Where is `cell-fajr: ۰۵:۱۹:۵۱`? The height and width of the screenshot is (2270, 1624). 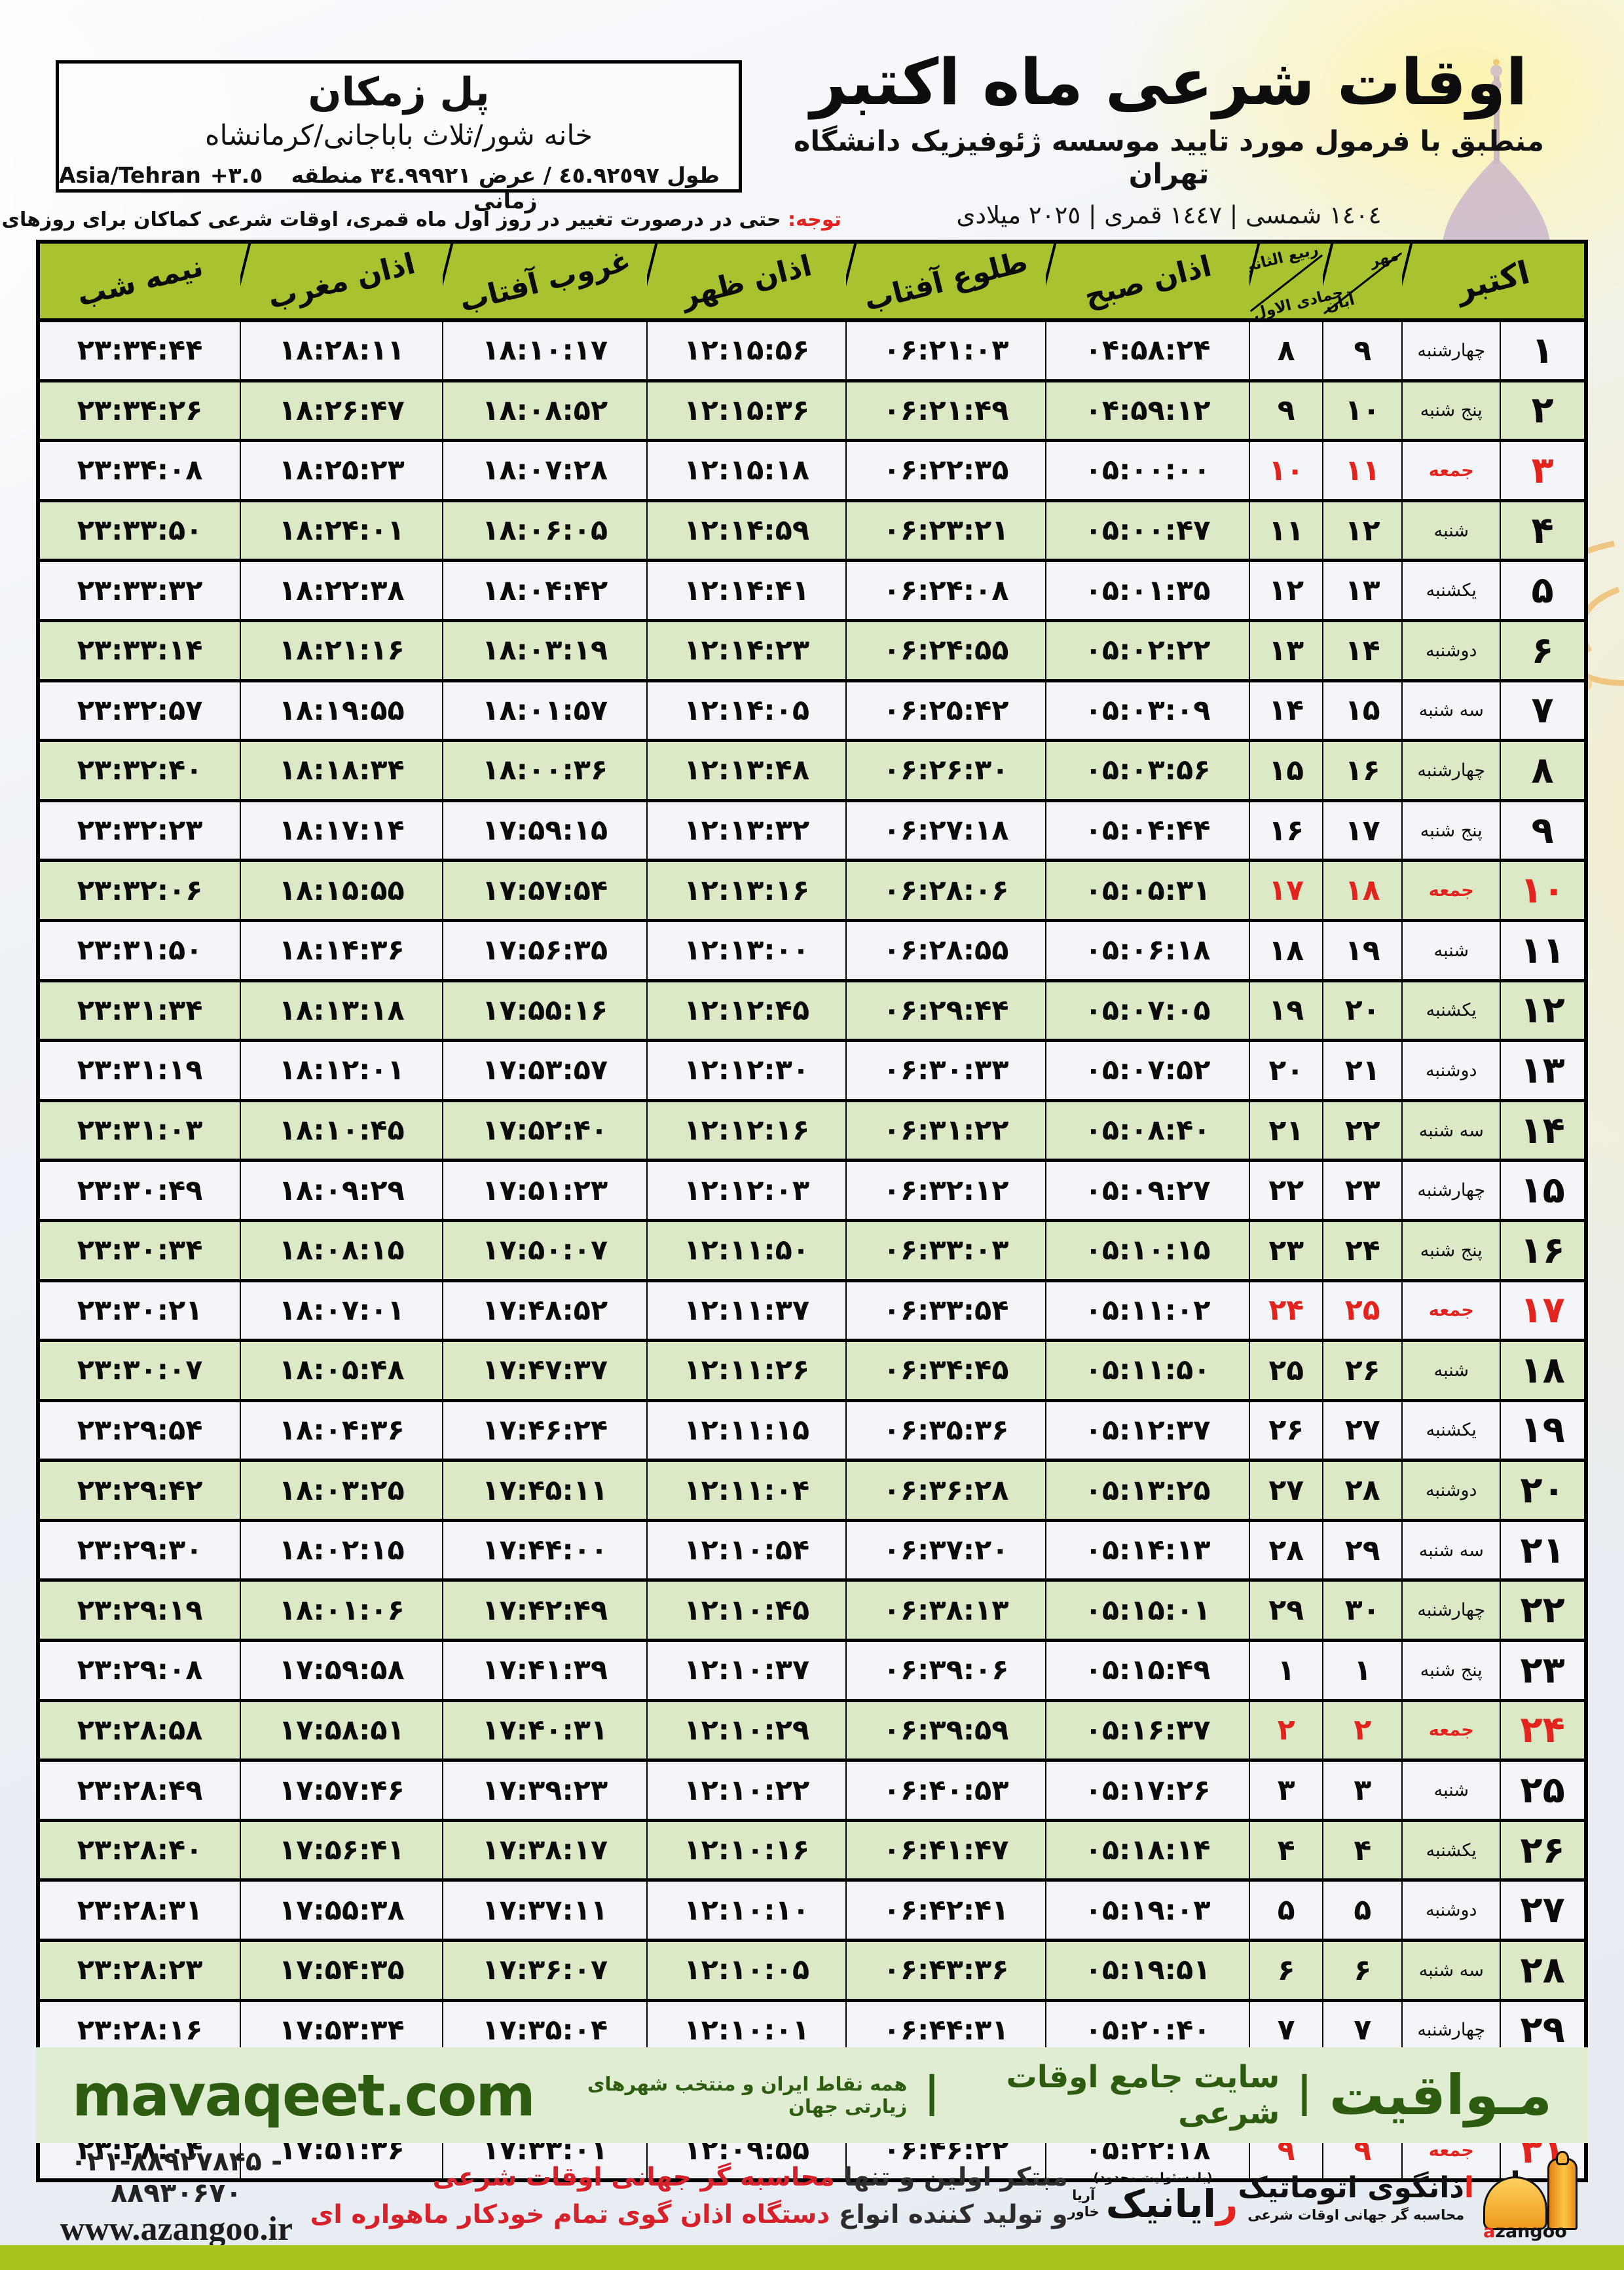 cell-fajr: ۰۵:۱۹:۵۱ is located at coordinates (1147, 1970).